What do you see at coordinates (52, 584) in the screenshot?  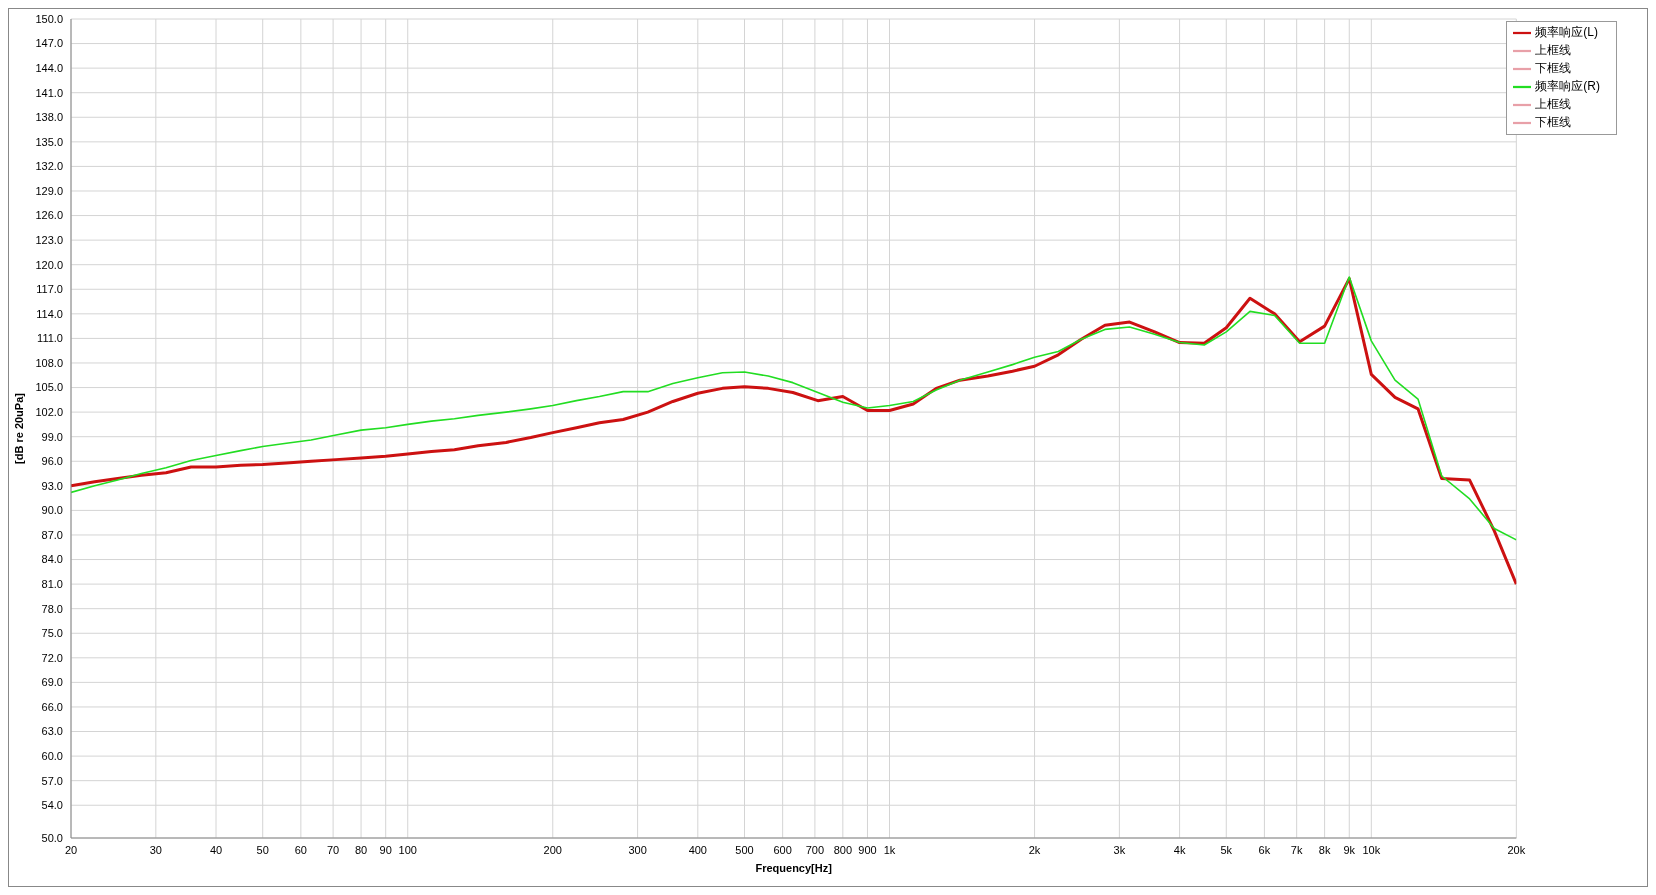 I see `y-tick-label: 81.0` at bounding box center [52, 584].